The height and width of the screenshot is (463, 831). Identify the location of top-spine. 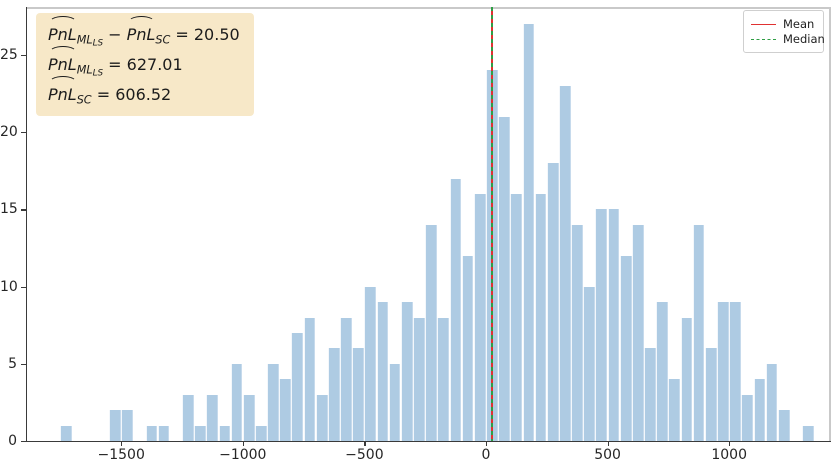
(428, 8).